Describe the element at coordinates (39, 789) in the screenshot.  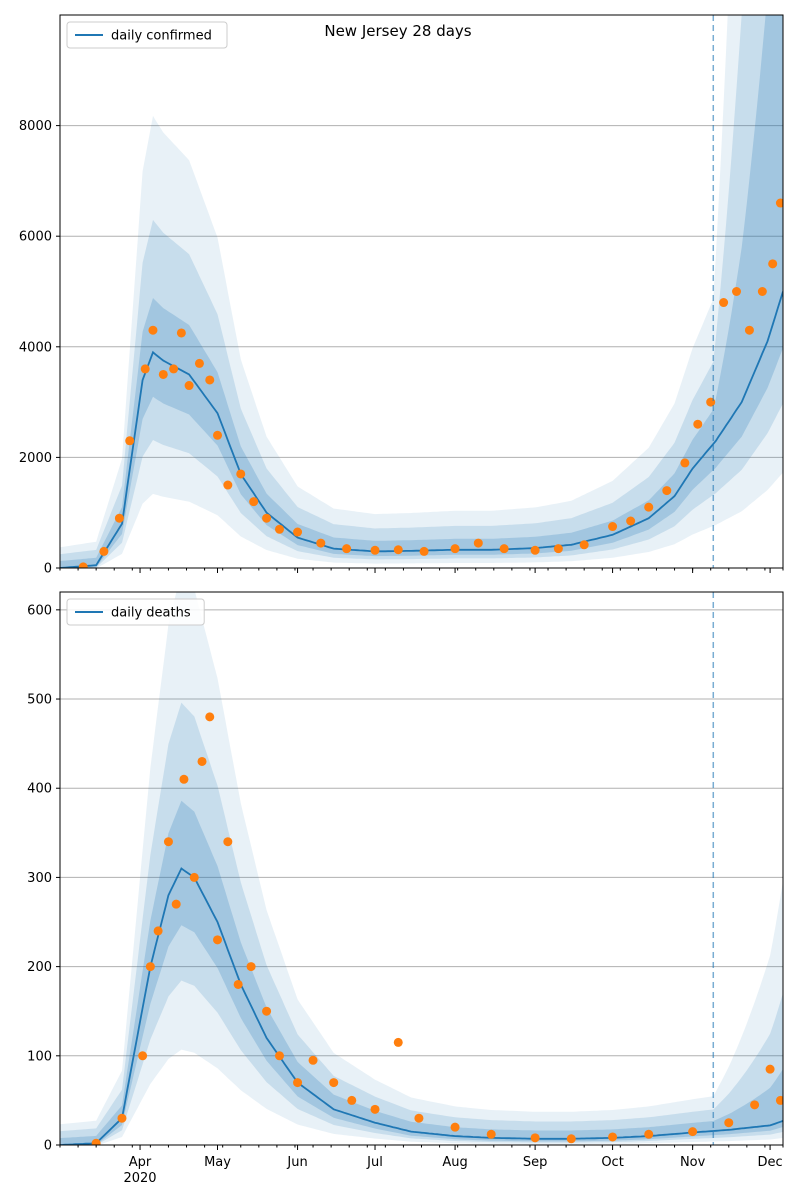
I see `y-tick-label: 400` at that location.